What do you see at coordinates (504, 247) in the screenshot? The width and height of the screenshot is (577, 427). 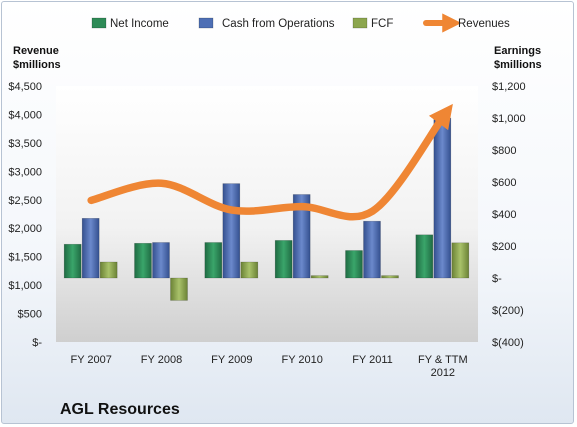 I see `right-tick-label: $200` at bounding box center [504, 247].